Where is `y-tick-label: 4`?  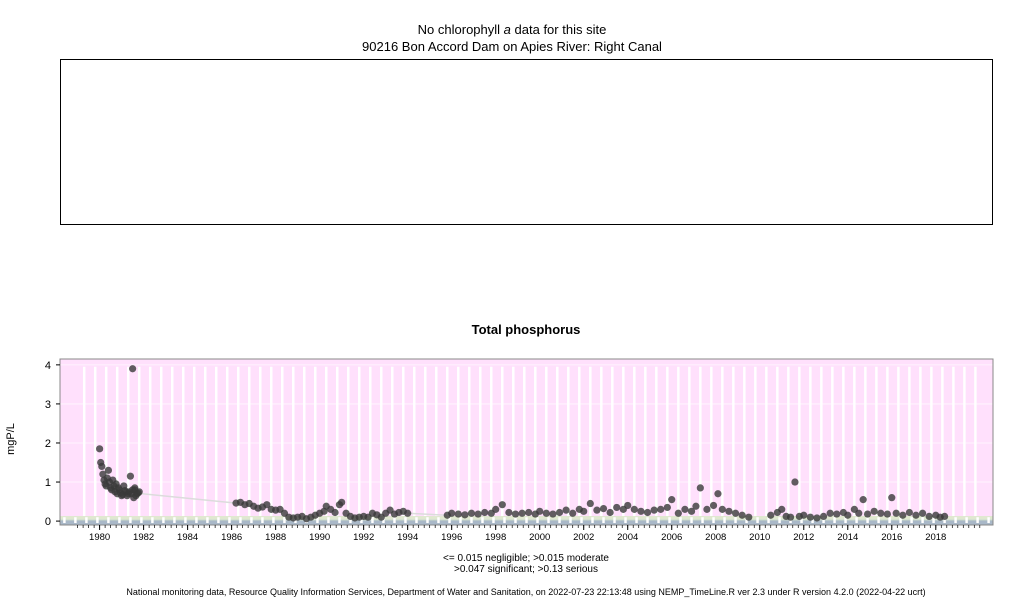 y-tick-label: 4 is located at coordinates (48, 366).